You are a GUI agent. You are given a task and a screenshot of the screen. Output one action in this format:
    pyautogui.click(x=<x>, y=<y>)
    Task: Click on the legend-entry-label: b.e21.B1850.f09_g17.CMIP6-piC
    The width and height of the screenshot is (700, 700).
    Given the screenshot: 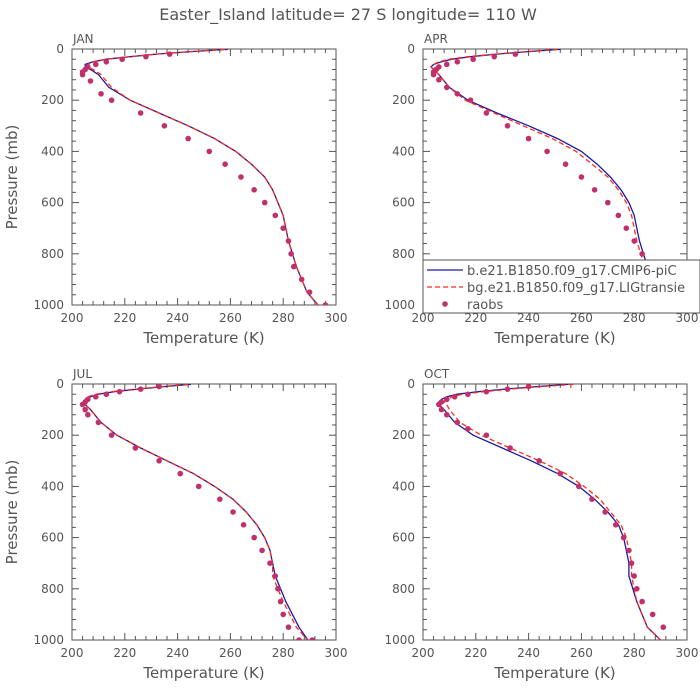 What is the action you would take?
    pyautogui.click(x=572, y=271)
    